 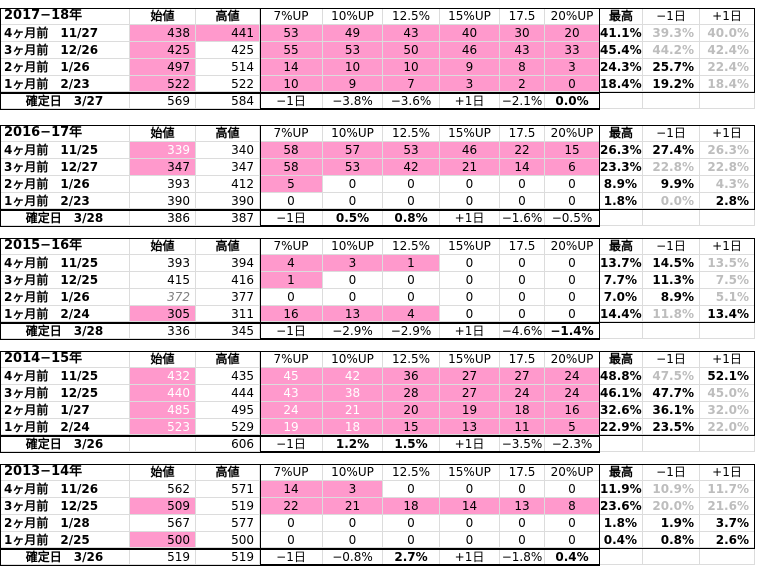 I want to click on table-cell: 14, so click(x=291, y=67).